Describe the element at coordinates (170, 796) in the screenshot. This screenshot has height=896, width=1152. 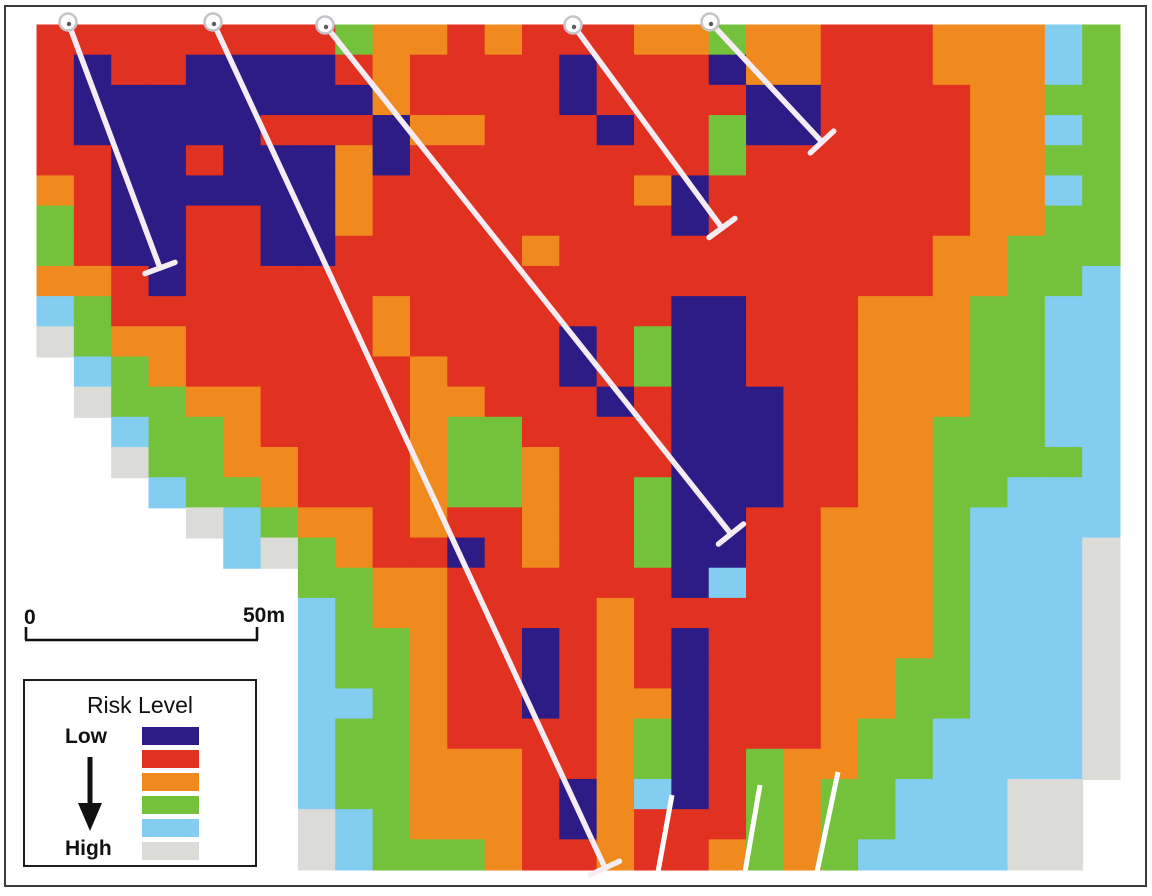
I see `legend-swatch-column` at that location.